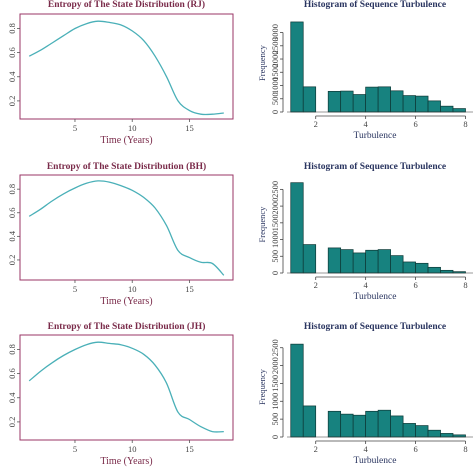 This screenshot has width=474, height=474. I want to click on x-tick-label: 2, so click(316, 285).